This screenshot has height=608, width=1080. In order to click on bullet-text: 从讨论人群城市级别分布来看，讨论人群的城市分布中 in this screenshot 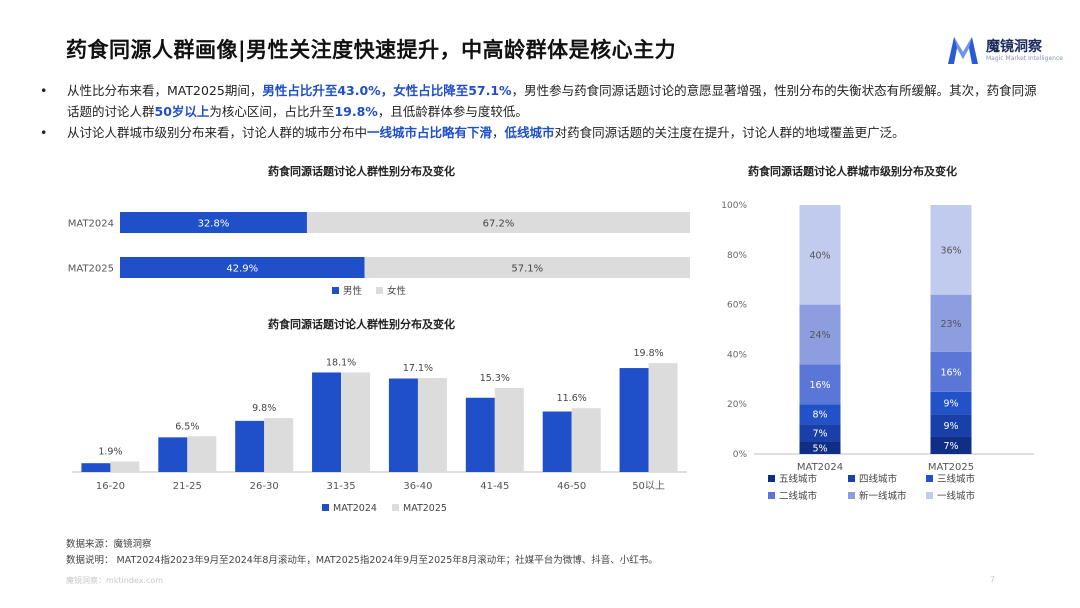, I will do `click(217, 132)`.